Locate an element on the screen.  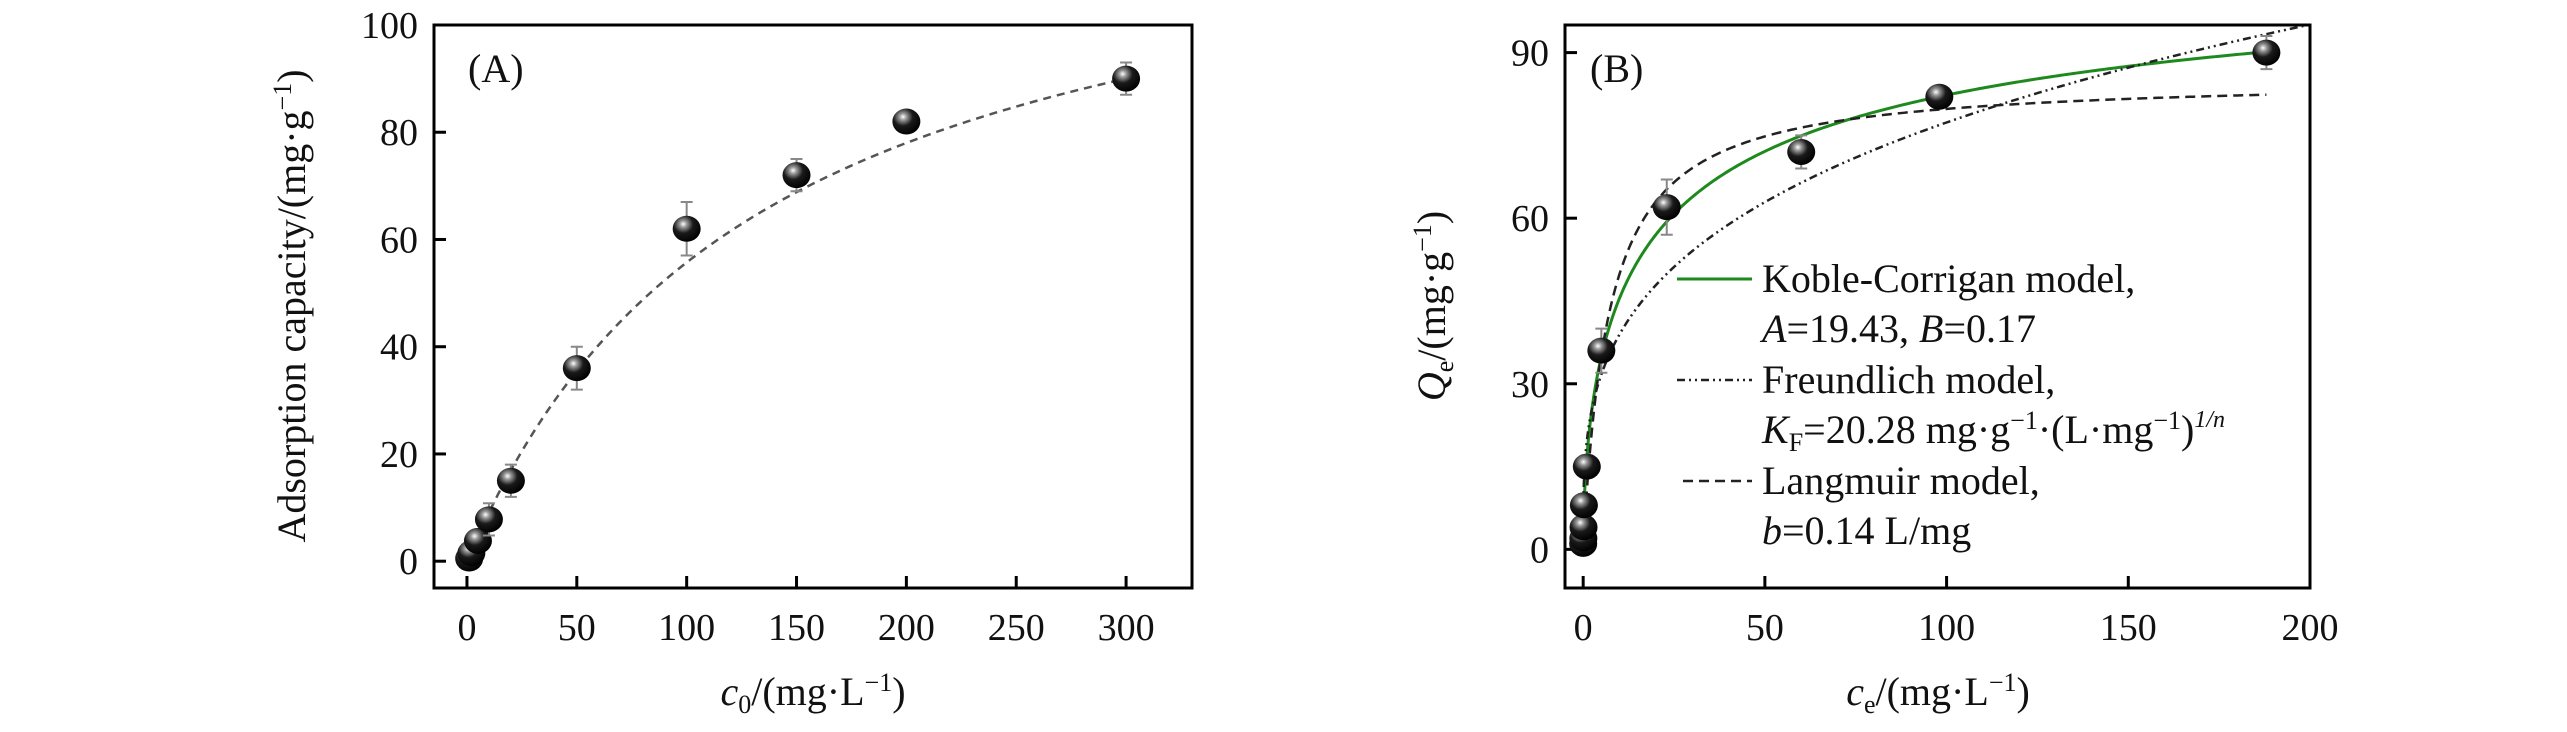
legend-params-freundlich: KF=20.28 mg·g−1·(L·mg−1)1/n is located at coordinates (1993, 431).